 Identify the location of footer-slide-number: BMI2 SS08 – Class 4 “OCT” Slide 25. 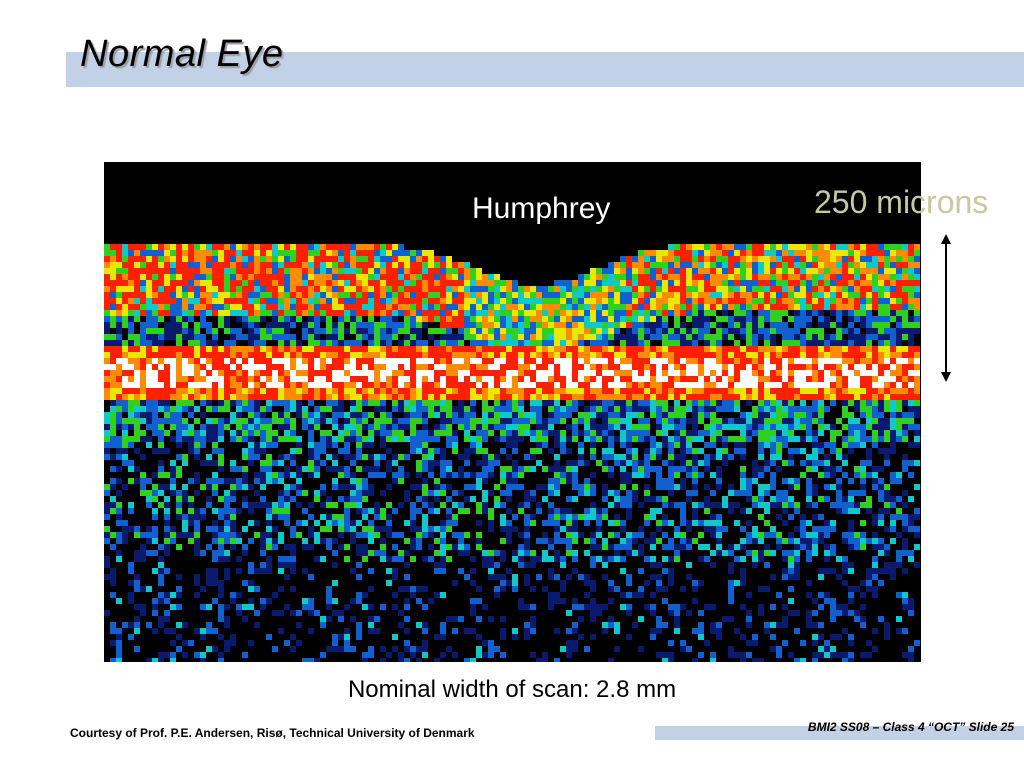
(910, 727).